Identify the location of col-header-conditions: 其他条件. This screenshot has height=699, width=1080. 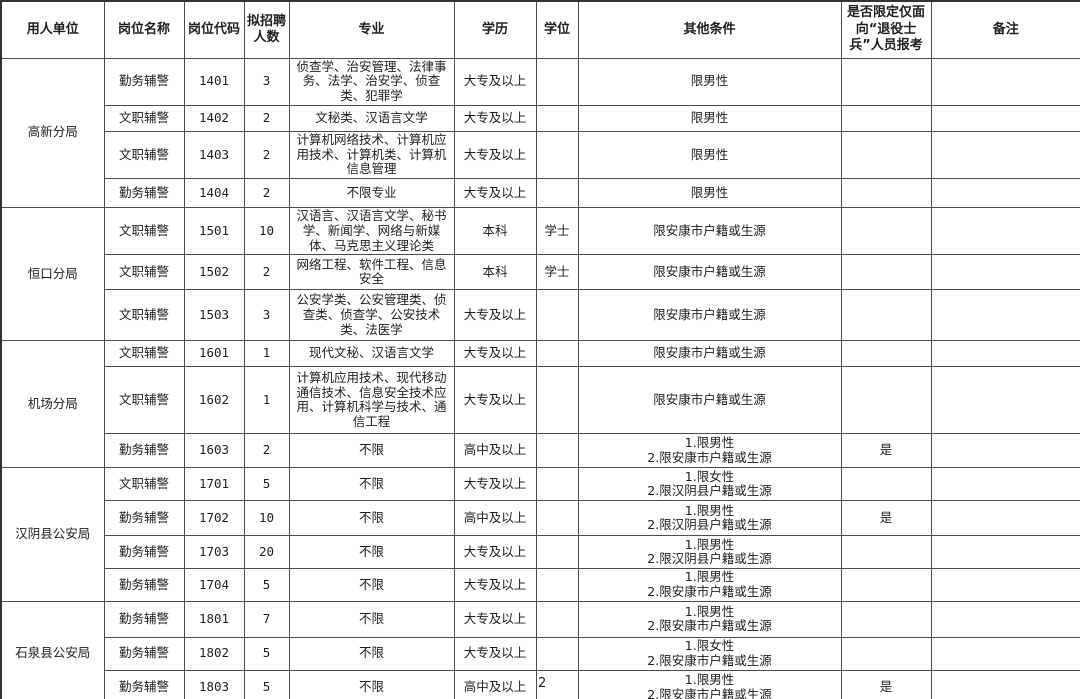
(709, 29).